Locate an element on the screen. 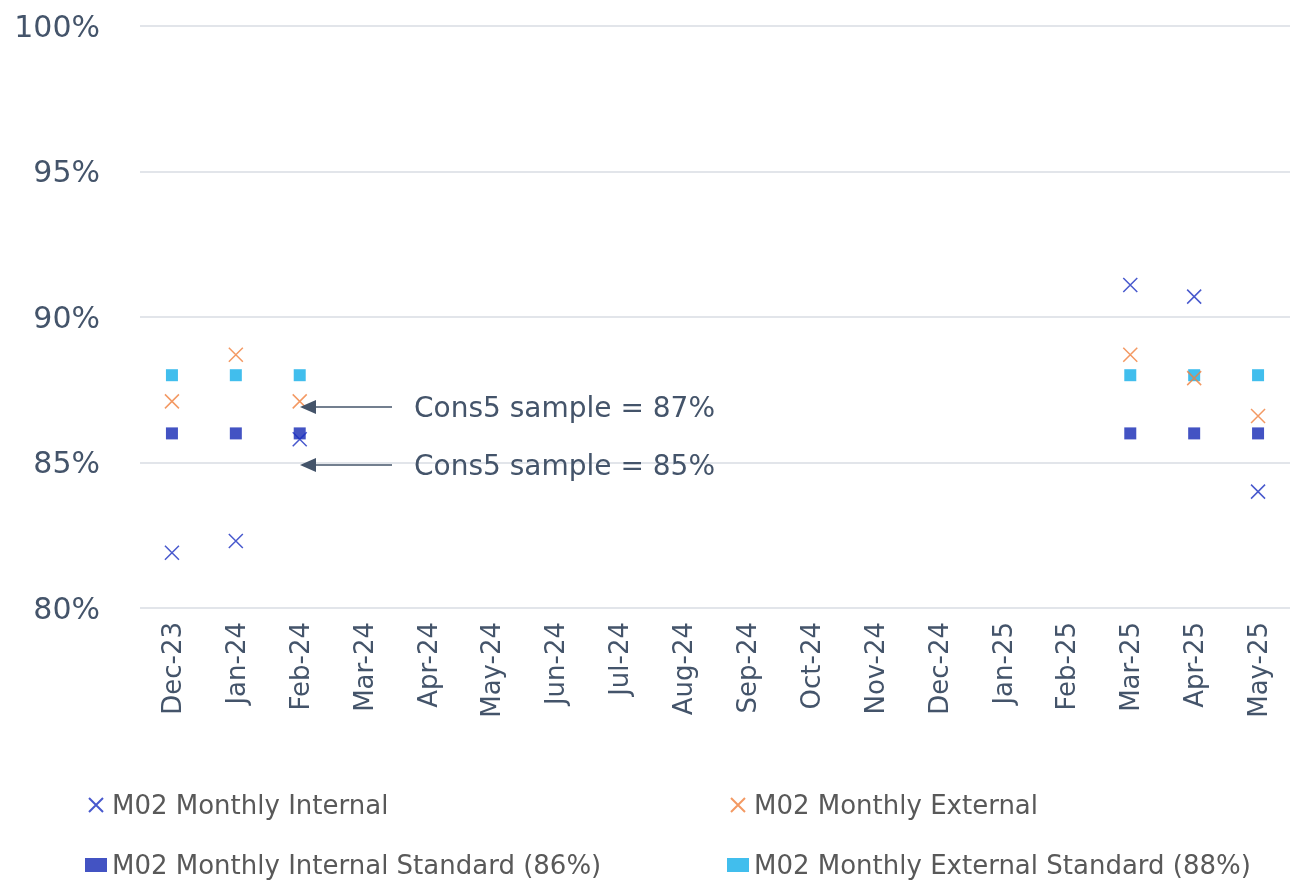  legend-label: M02 Monthly Internal is located at coordinates (250, 805).